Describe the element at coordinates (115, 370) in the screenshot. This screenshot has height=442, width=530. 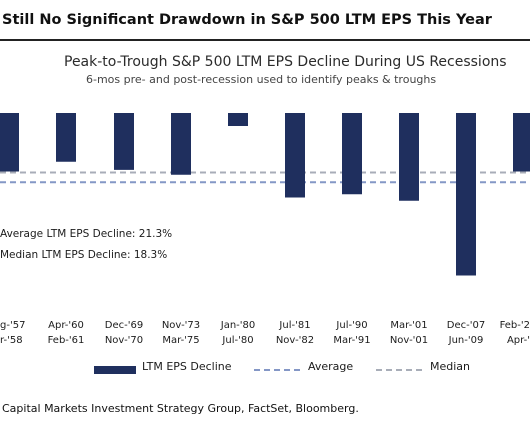
I see `legend-bar-swatch` at that location.